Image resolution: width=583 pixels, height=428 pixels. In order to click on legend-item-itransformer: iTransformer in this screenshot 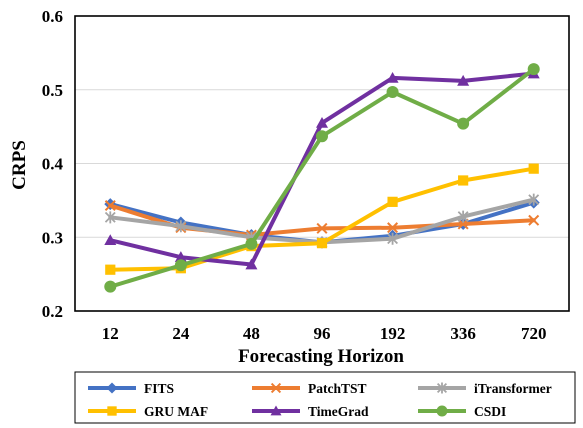, I will do `click(485, 388)`.